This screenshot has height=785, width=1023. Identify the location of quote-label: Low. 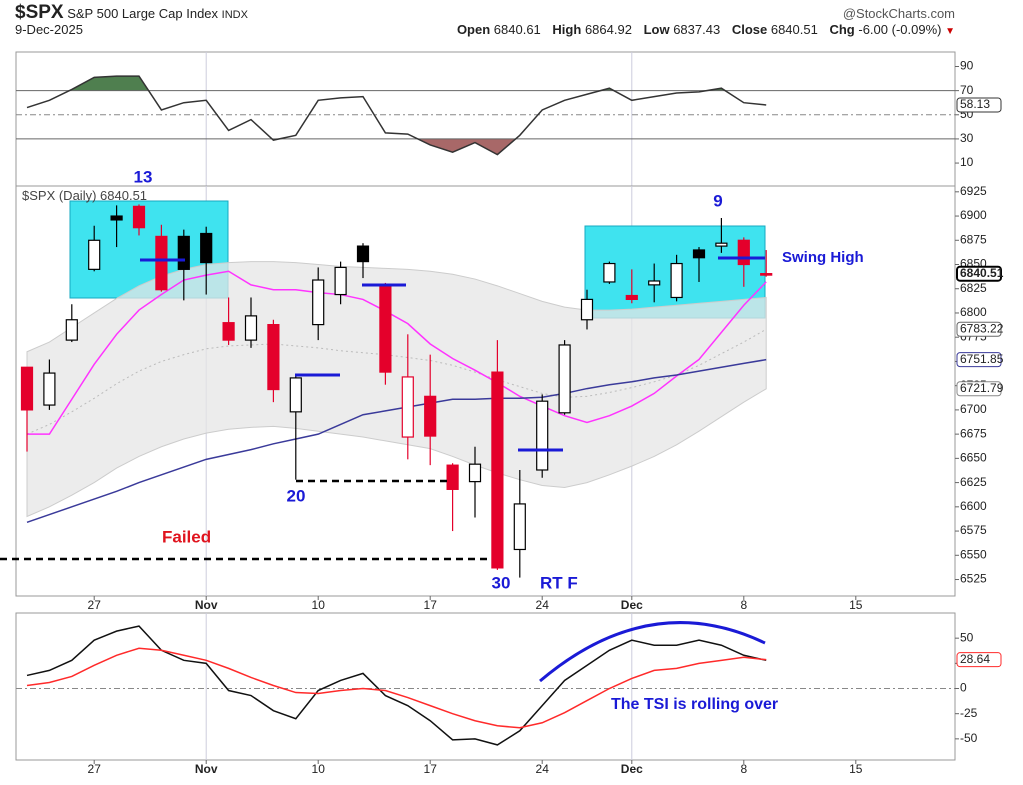
(656, 29).